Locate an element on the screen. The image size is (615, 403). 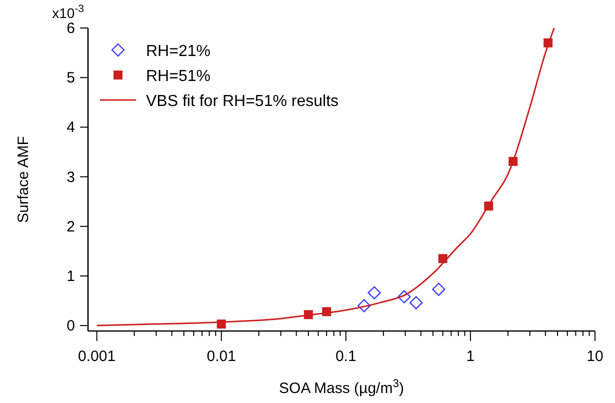
text: x10$^{-3}$ is located at coordinates (68, 12).